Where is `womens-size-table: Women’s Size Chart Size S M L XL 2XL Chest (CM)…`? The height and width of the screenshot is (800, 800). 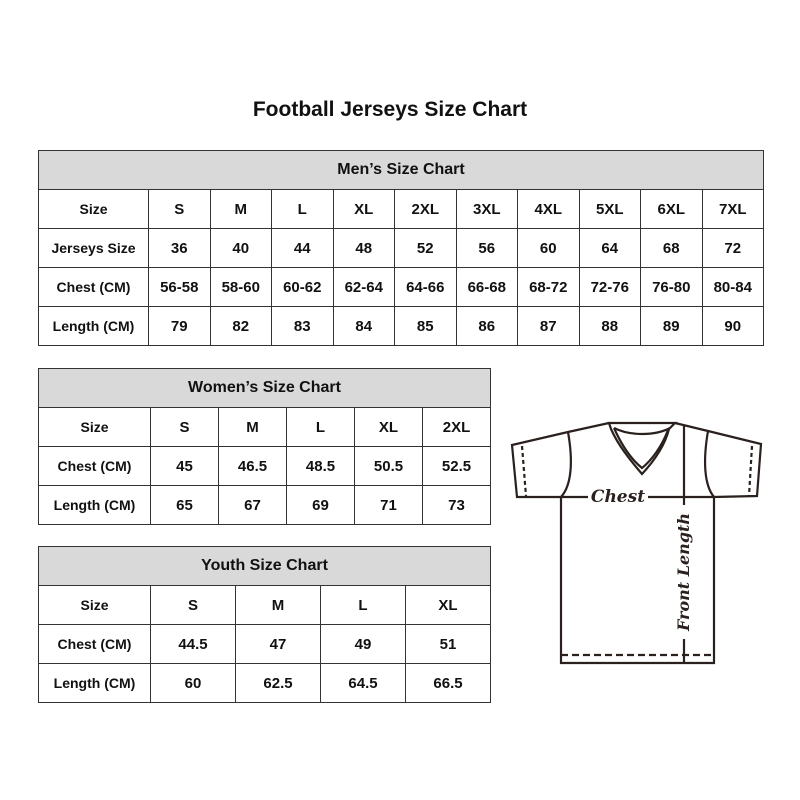 womens-size-table: Women’s Size Chart Size S M L XL 2XL Chest (CM)… is located at coordinates (264, 446).